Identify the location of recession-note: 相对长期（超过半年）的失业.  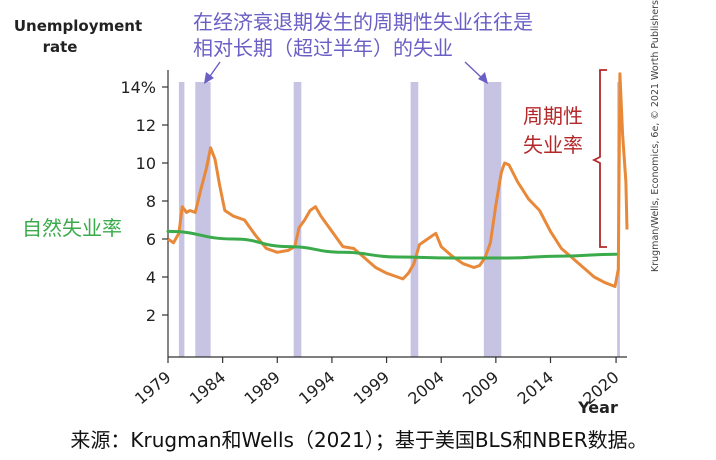
(323, 48).